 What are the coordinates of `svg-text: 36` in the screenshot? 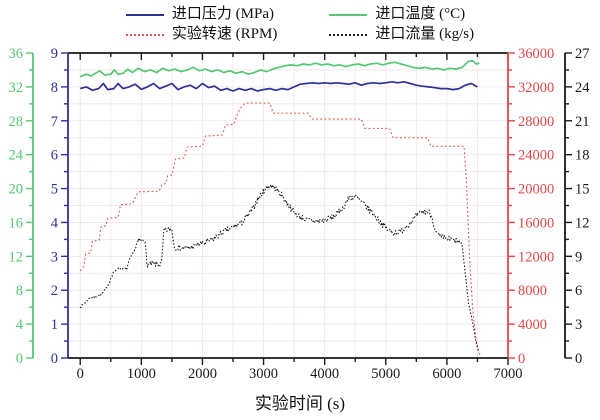 It's located at (16, 54).